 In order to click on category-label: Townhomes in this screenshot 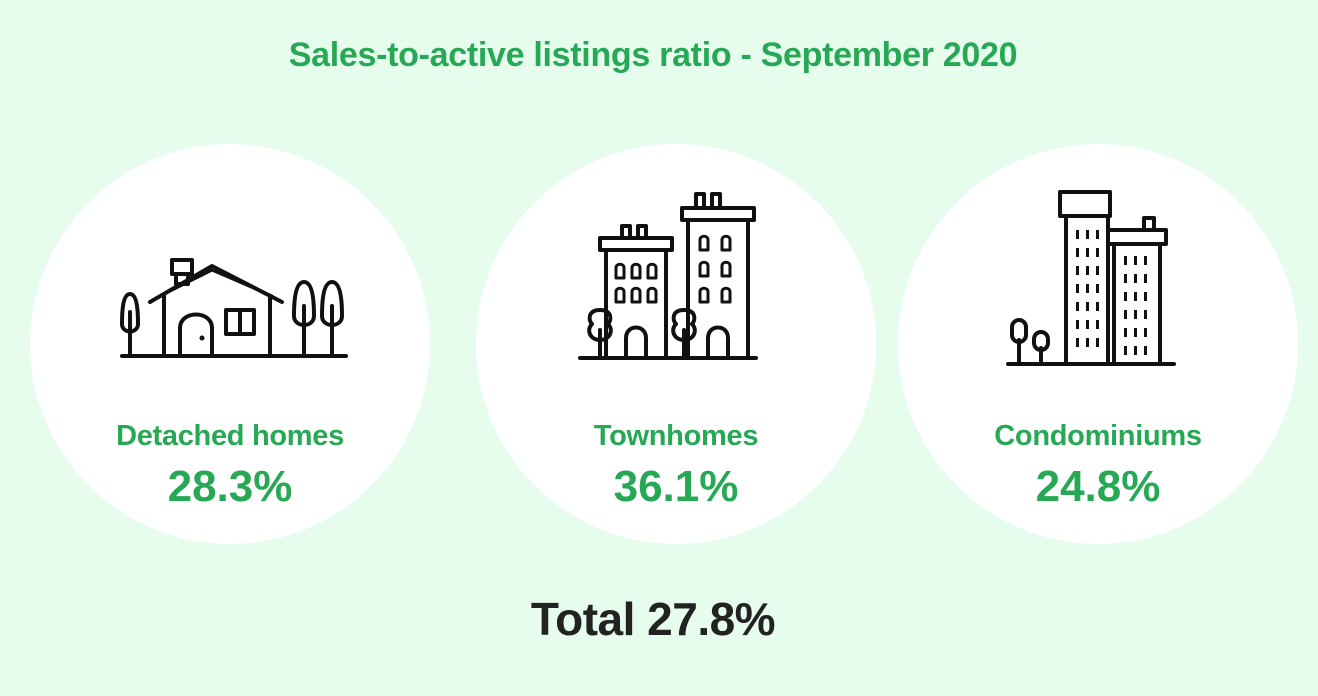, I will do `click(676, 436)`.